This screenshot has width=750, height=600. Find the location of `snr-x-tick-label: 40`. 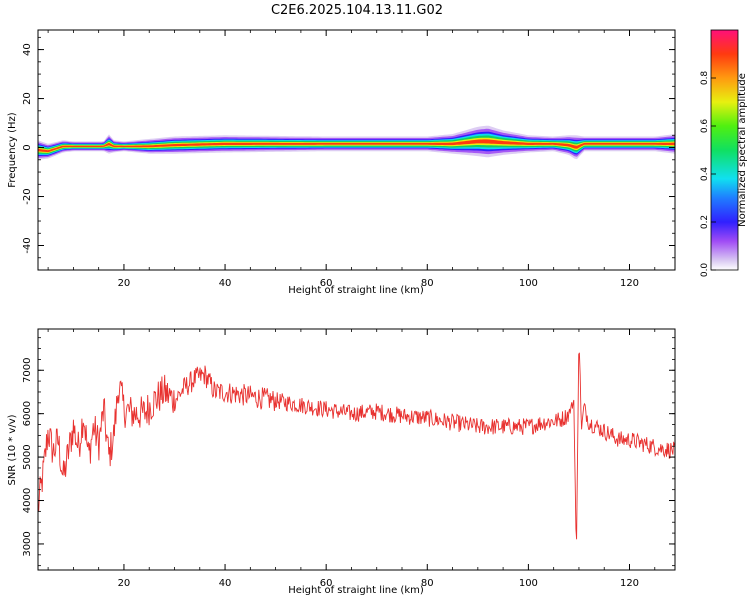

snr-x-tick-label: 40 is located at coordinates (225, 583).